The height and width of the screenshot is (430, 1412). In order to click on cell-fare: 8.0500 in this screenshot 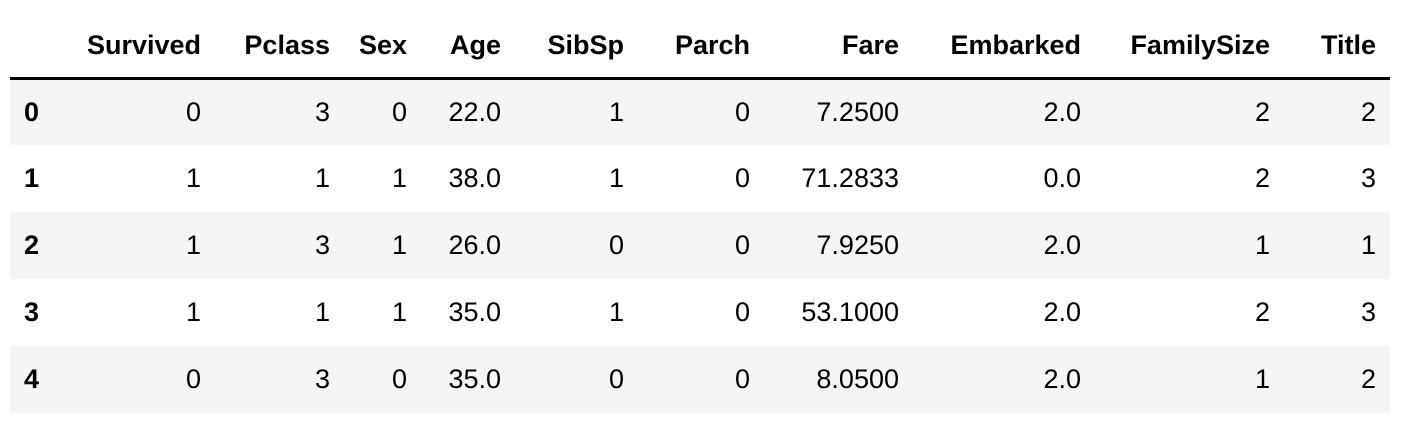, I will do `click(857, 379)`.